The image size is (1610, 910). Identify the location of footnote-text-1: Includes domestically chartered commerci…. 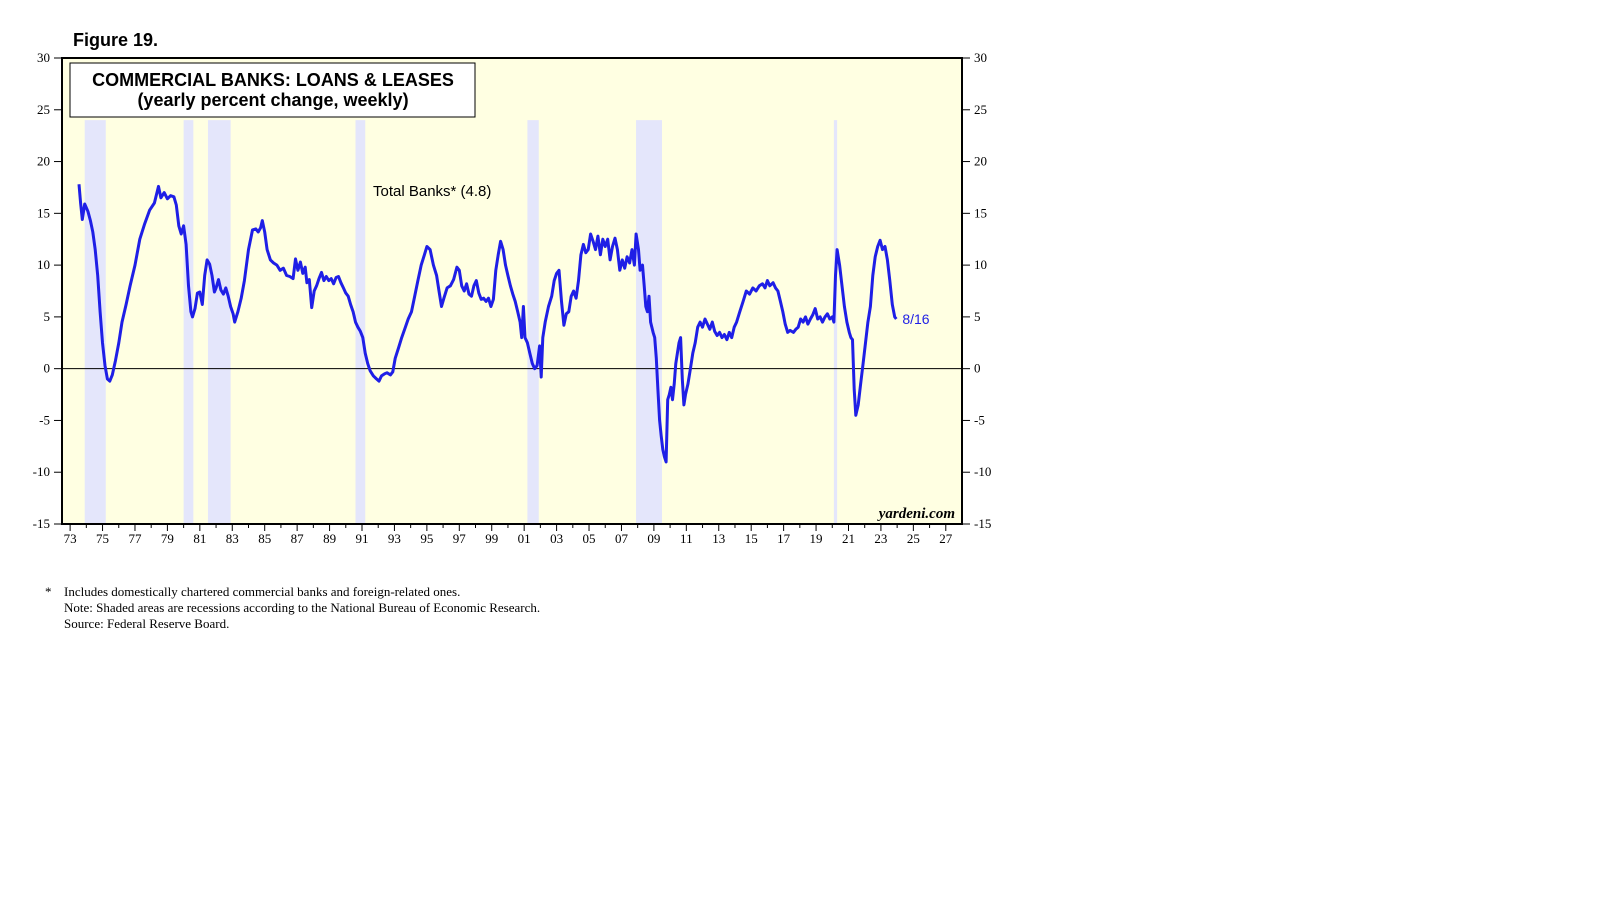
(262, 591).